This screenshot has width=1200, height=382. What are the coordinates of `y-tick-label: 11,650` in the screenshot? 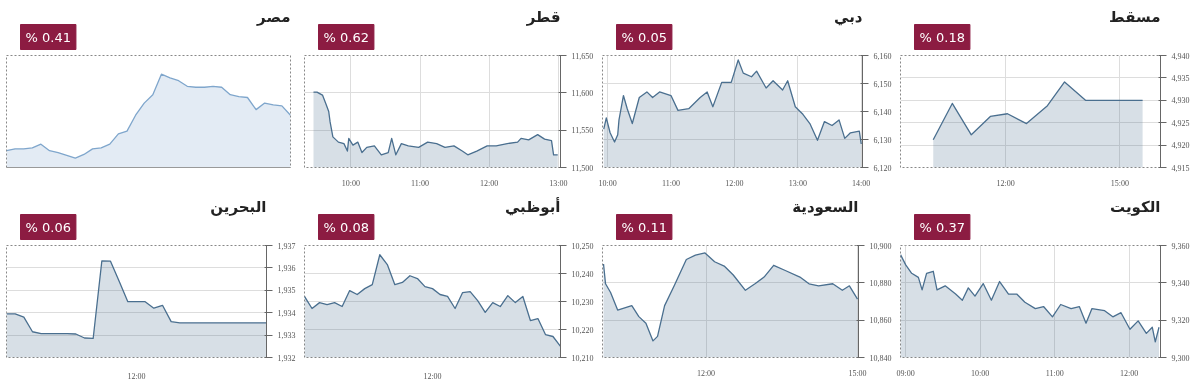 It's located at (582, 56).